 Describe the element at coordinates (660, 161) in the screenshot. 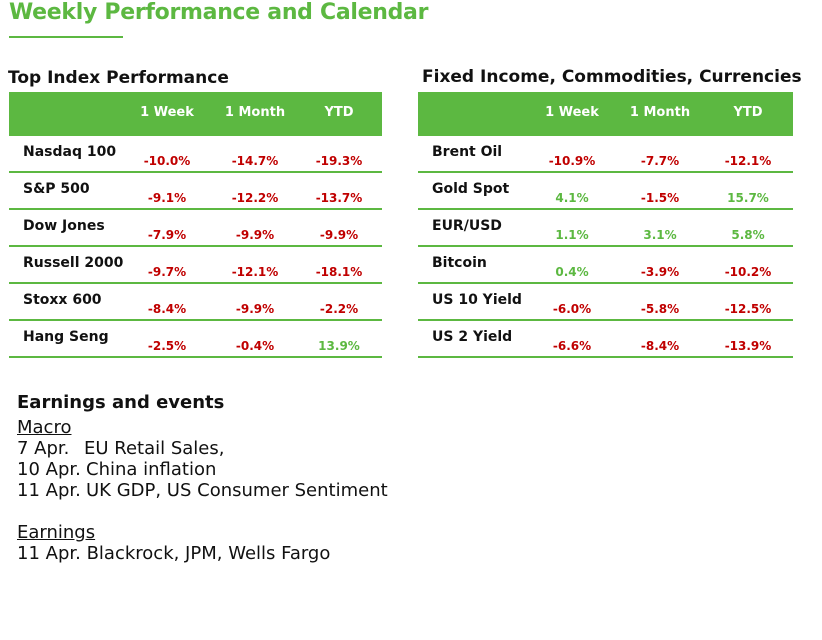

I see `value-1-month: -7.7%` at that location.